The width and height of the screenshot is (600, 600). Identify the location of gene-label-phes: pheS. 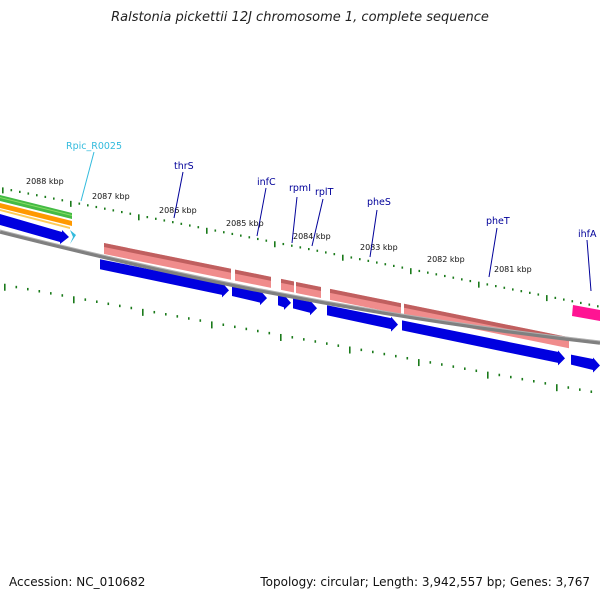
(379, 202).